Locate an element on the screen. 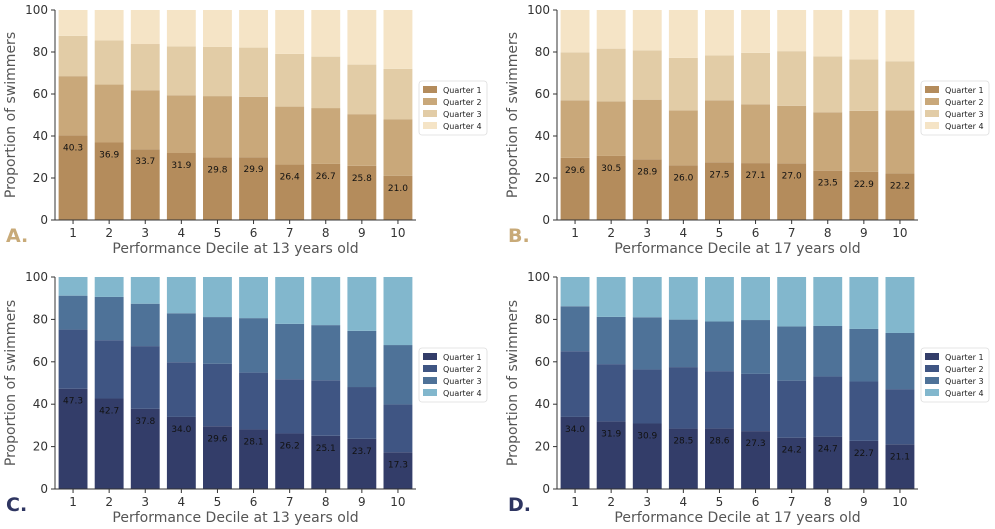  data-label: 29.8 is located at coordinates (217, 170).